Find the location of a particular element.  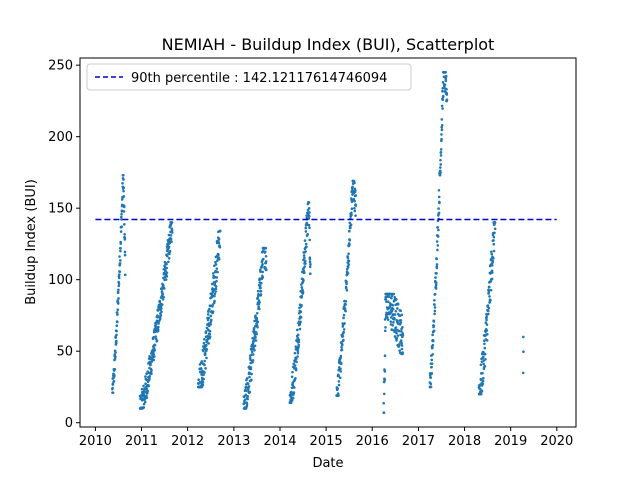

legend-box is located at coordinates (249, 77).